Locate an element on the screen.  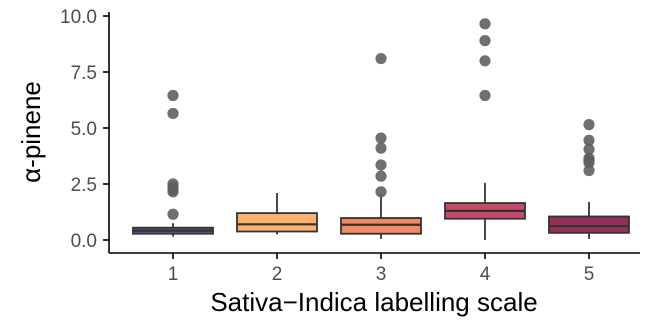
x-tick-label: 4 is located at coordinates (485, 274).